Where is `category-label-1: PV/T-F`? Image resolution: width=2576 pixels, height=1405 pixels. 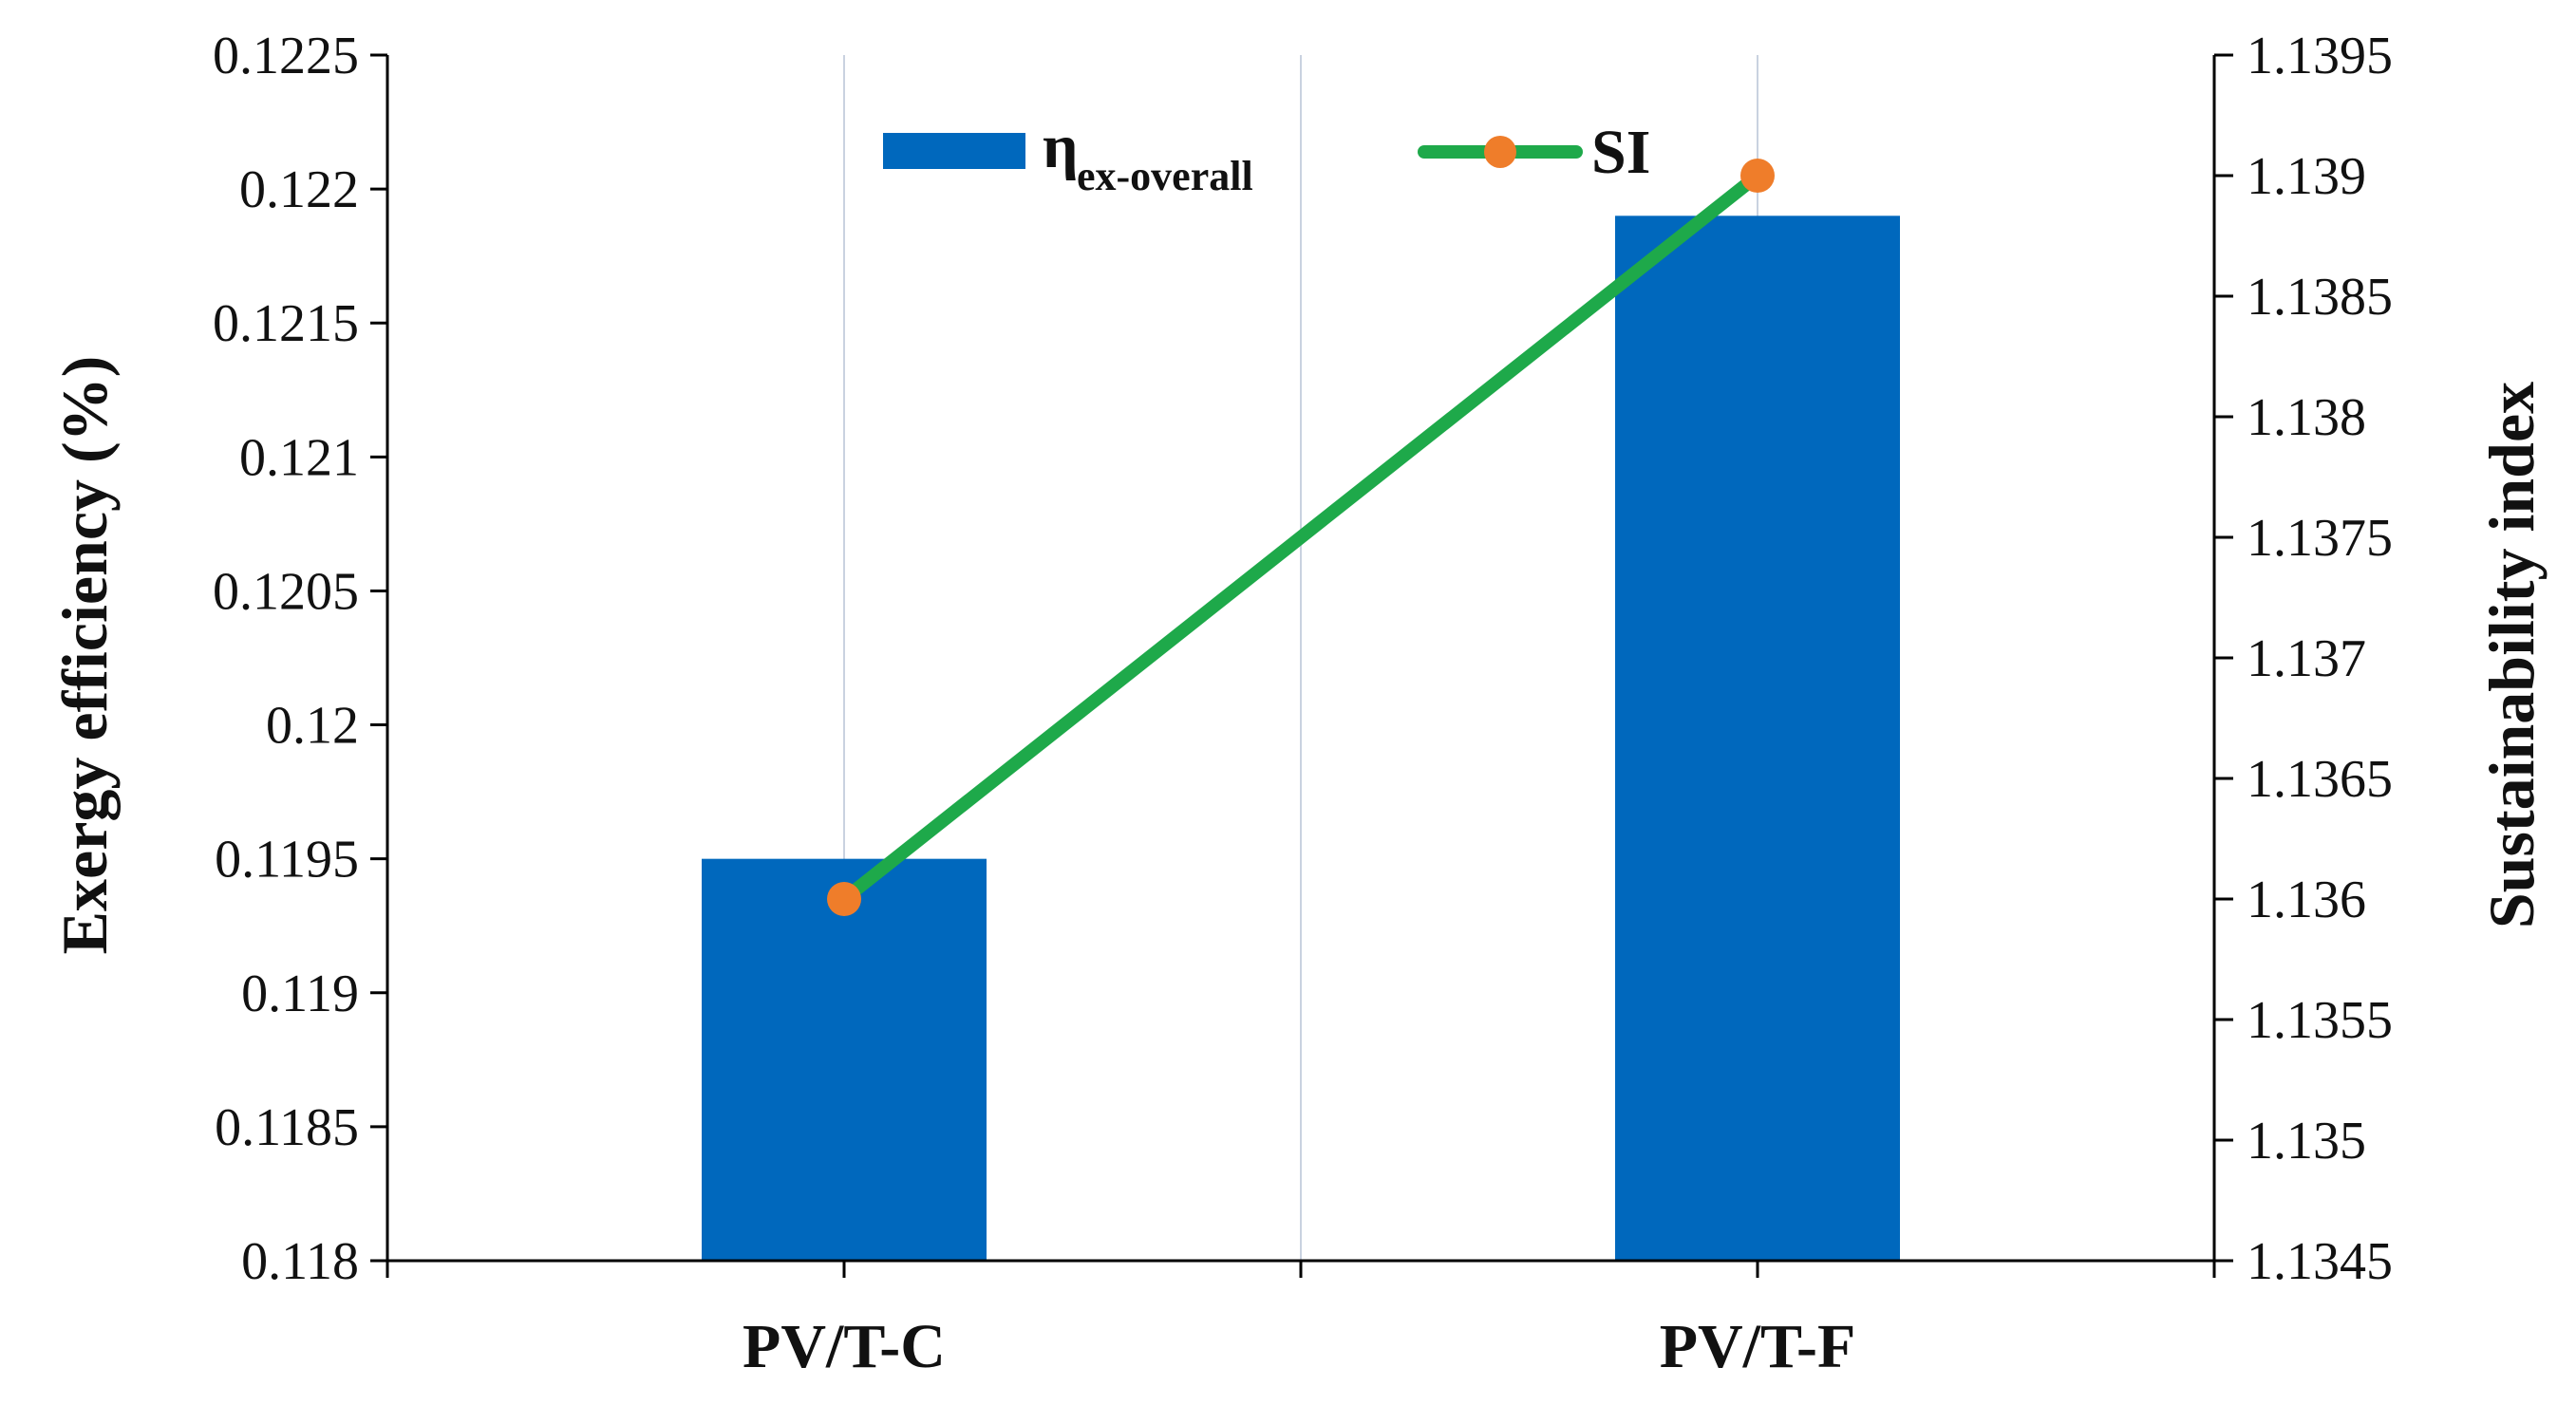 category-label-1: PV/T-F is located at coordinates (1758, 1346).